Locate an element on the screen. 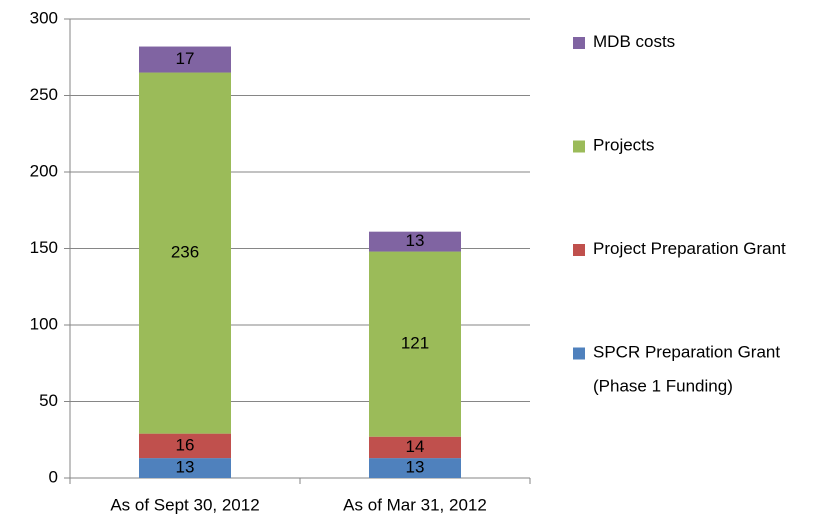 This screenshot has height=529, width=821. legend-line: Project Preparation Grant is located at coordinates (689, 248).